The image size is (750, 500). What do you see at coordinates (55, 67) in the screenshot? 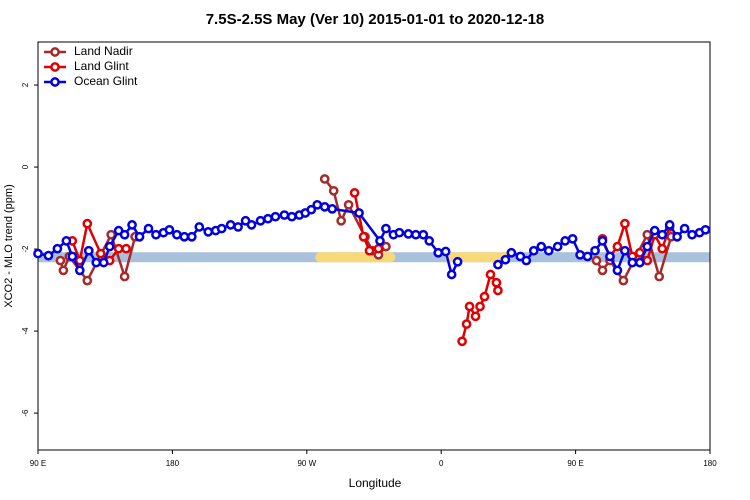
I see `legend-marker` at bounding box center [55, 67].